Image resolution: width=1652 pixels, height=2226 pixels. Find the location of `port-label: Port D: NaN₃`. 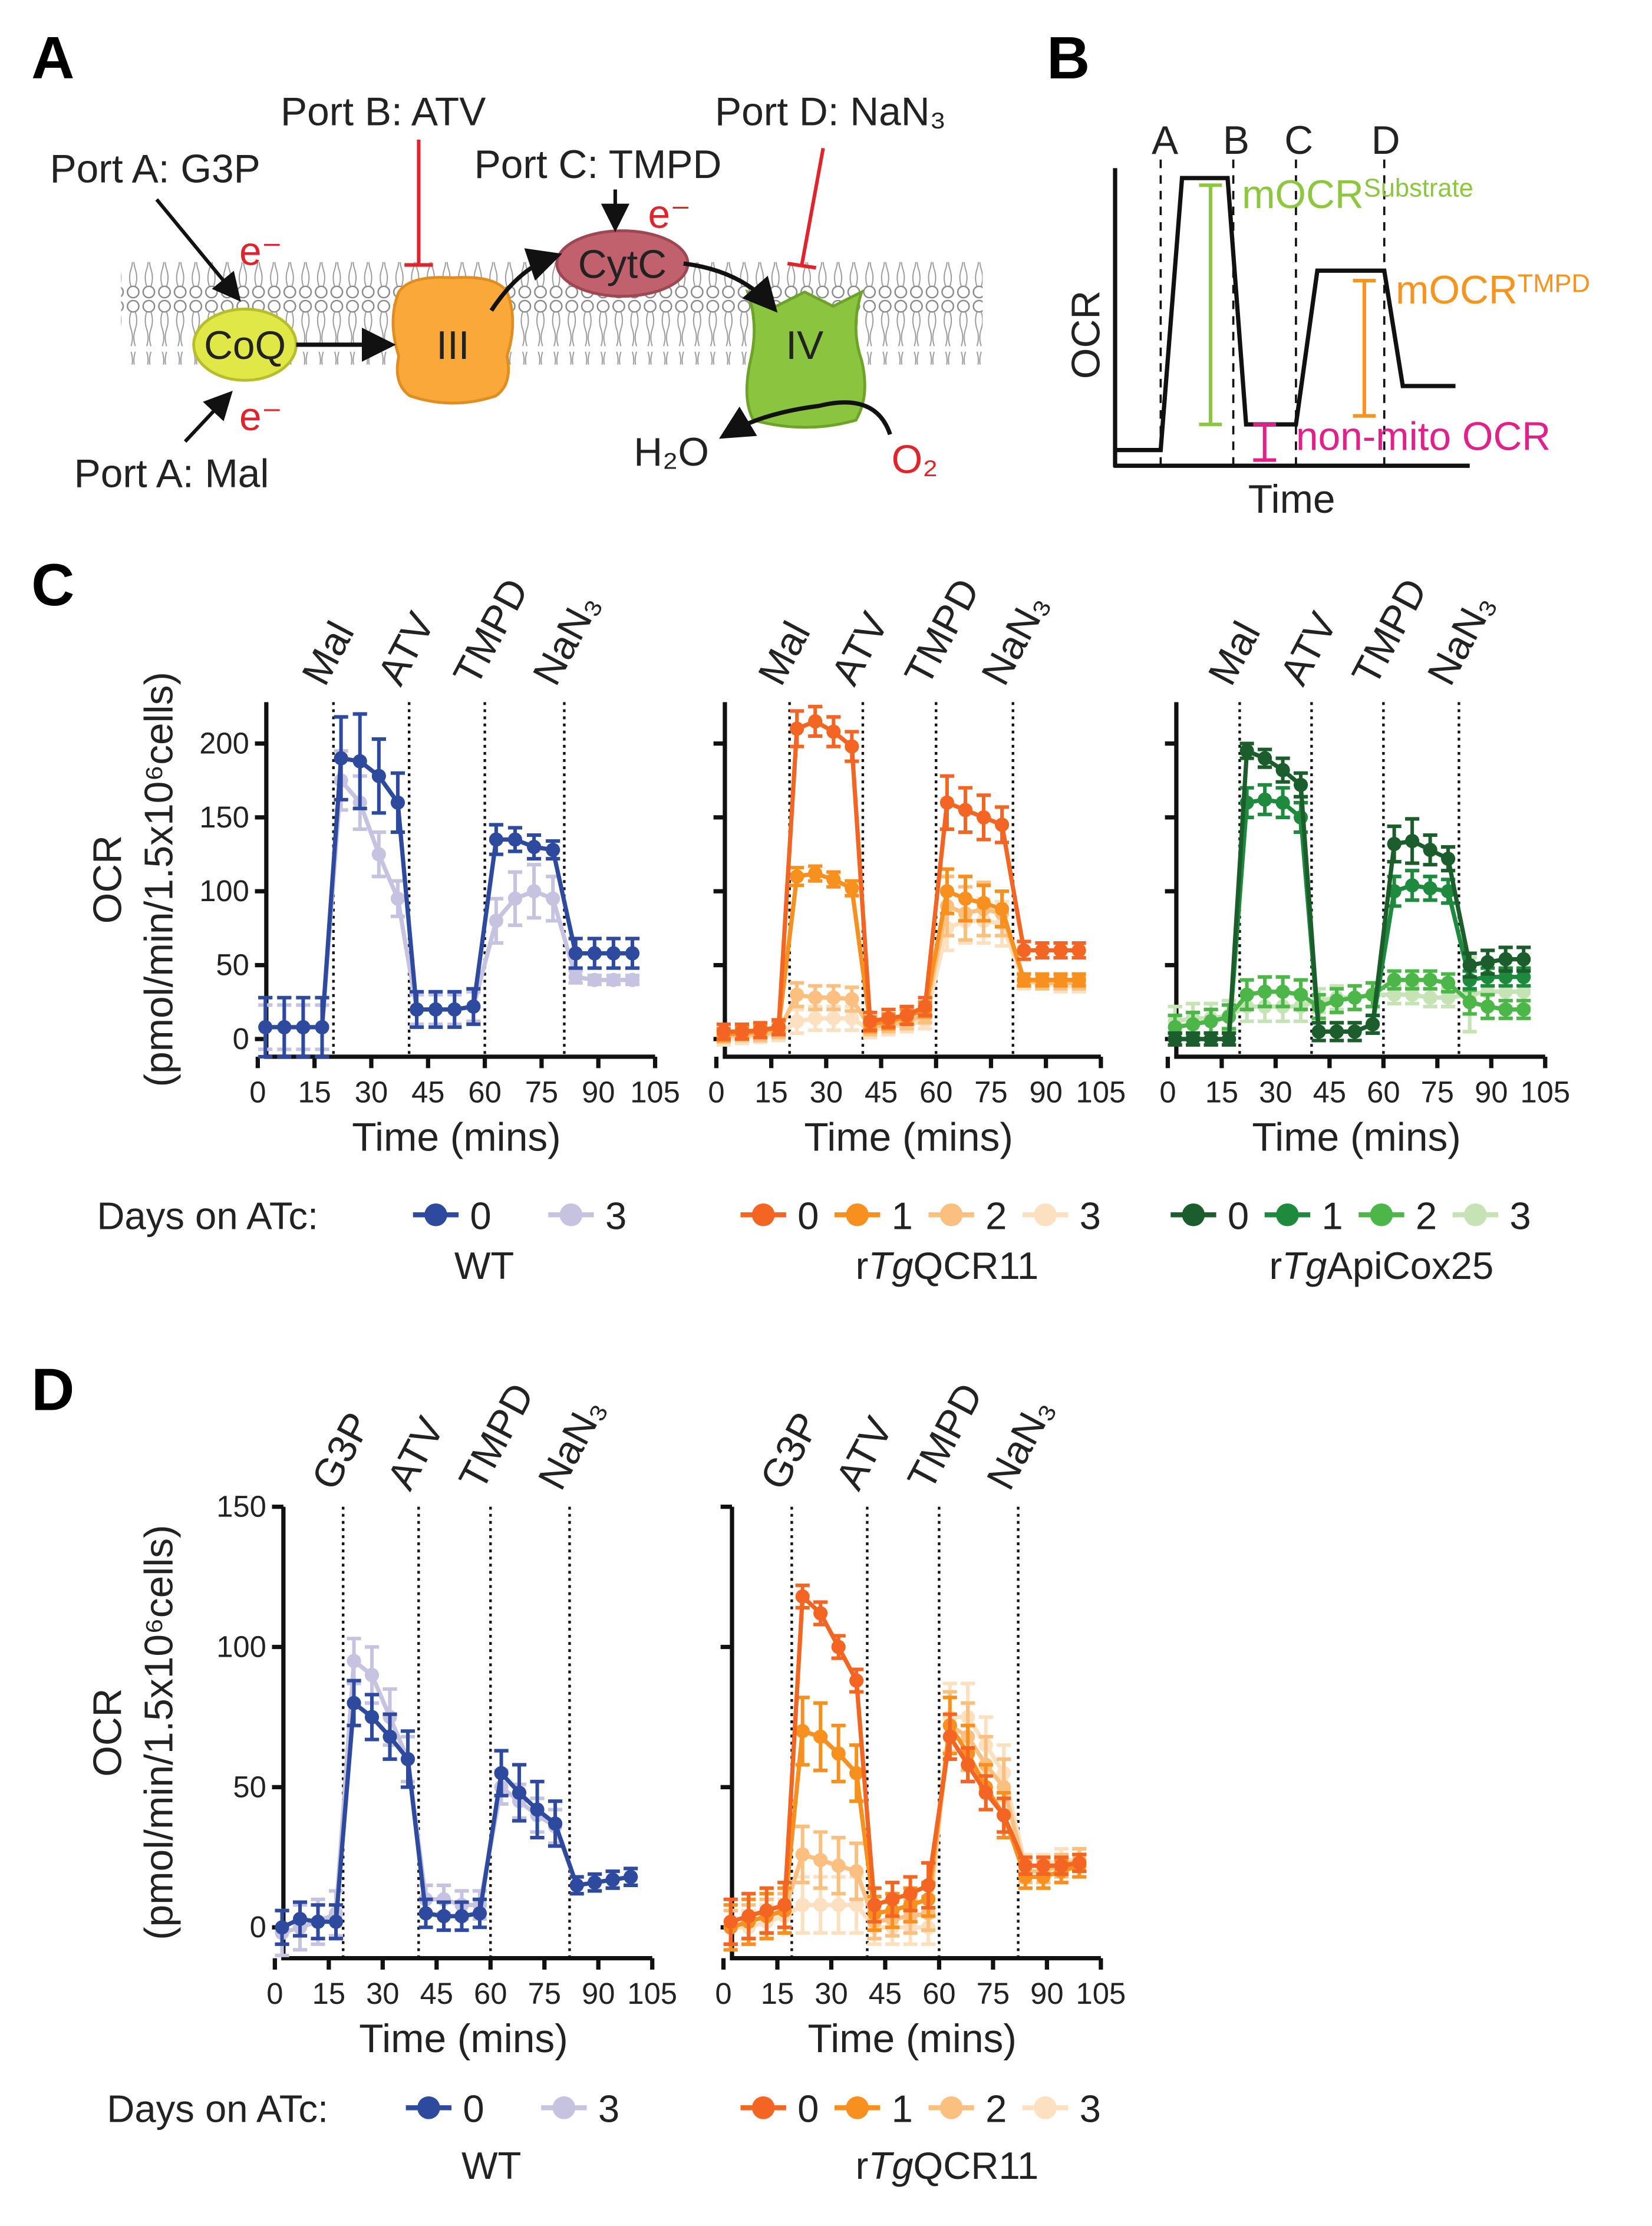

port-label: Port D: NaN₃ is located at coordinates (830, 112).